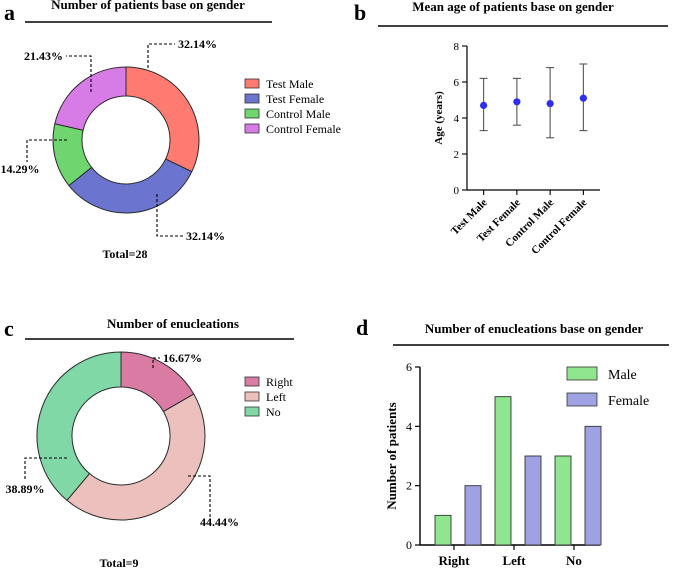  What do you see at coordinates (409, 367) in the screenshot?
I see `chart-d-ytick-label-3: 6` at bounding box center [409, 367].